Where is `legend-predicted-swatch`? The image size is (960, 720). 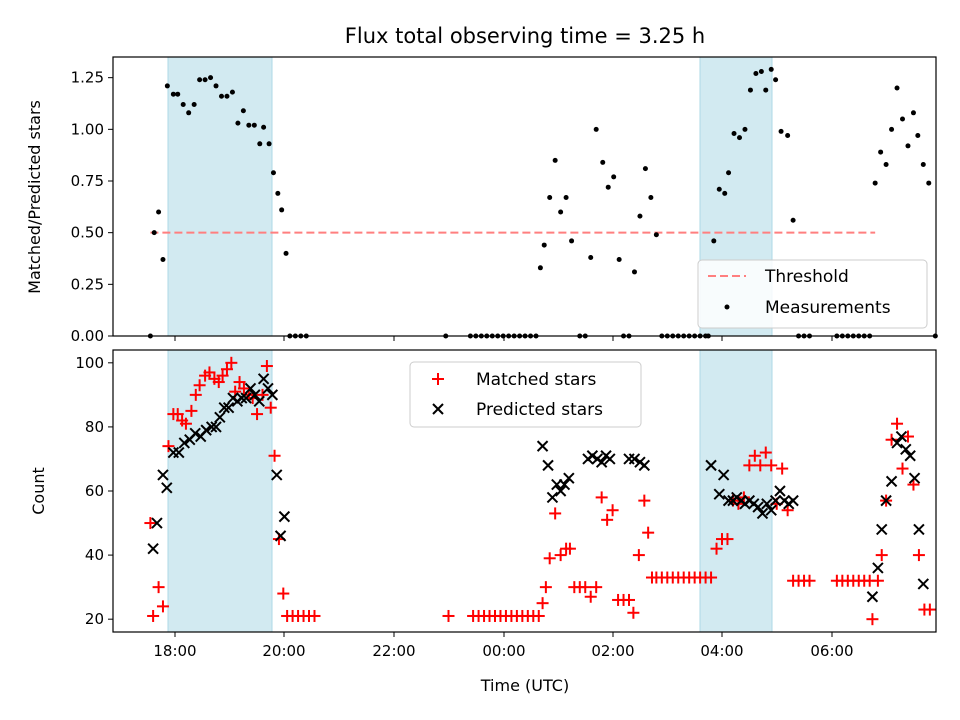
legend-predicted-swatch is located at coordinates (438, 409).